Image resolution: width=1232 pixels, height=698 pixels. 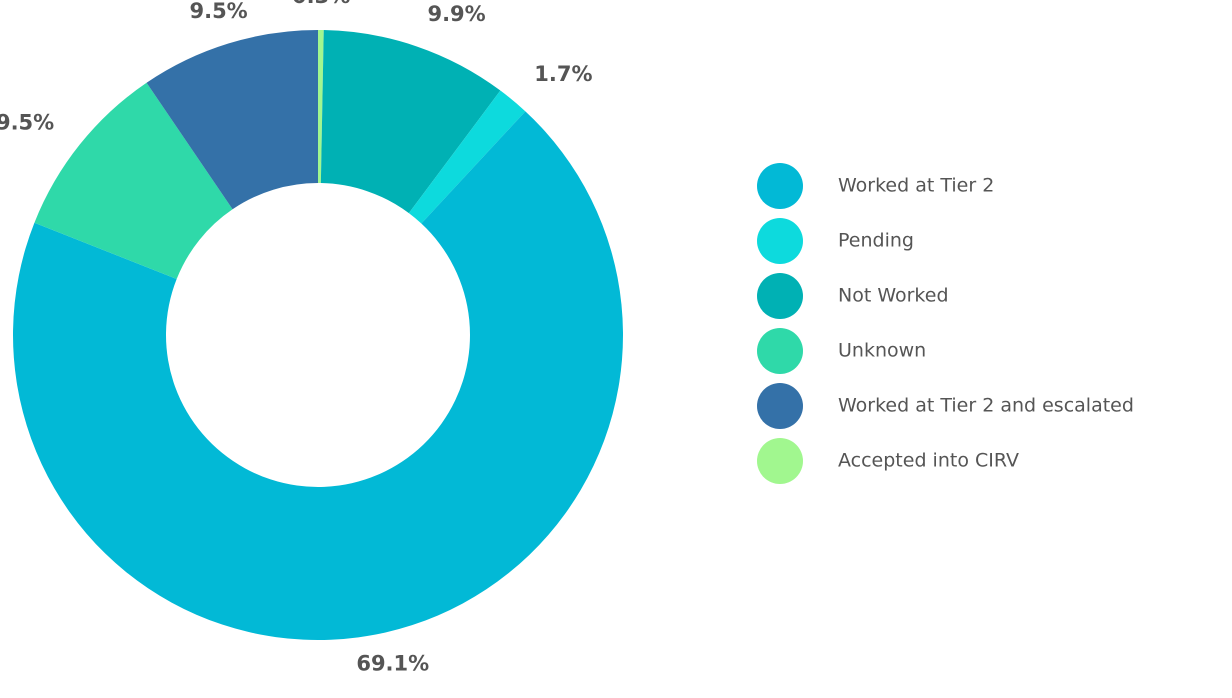 I want to click on value-label: 69.1%, so click(x=392, y=664).